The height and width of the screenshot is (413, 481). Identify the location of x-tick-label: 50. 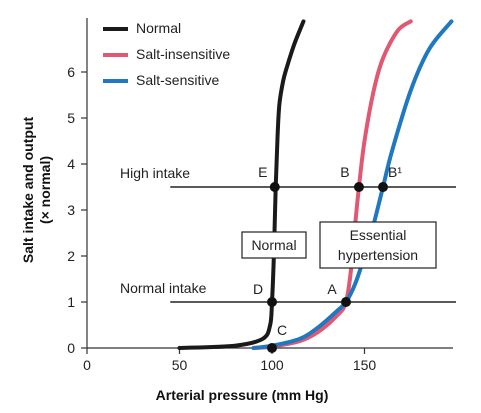
(180, 365).